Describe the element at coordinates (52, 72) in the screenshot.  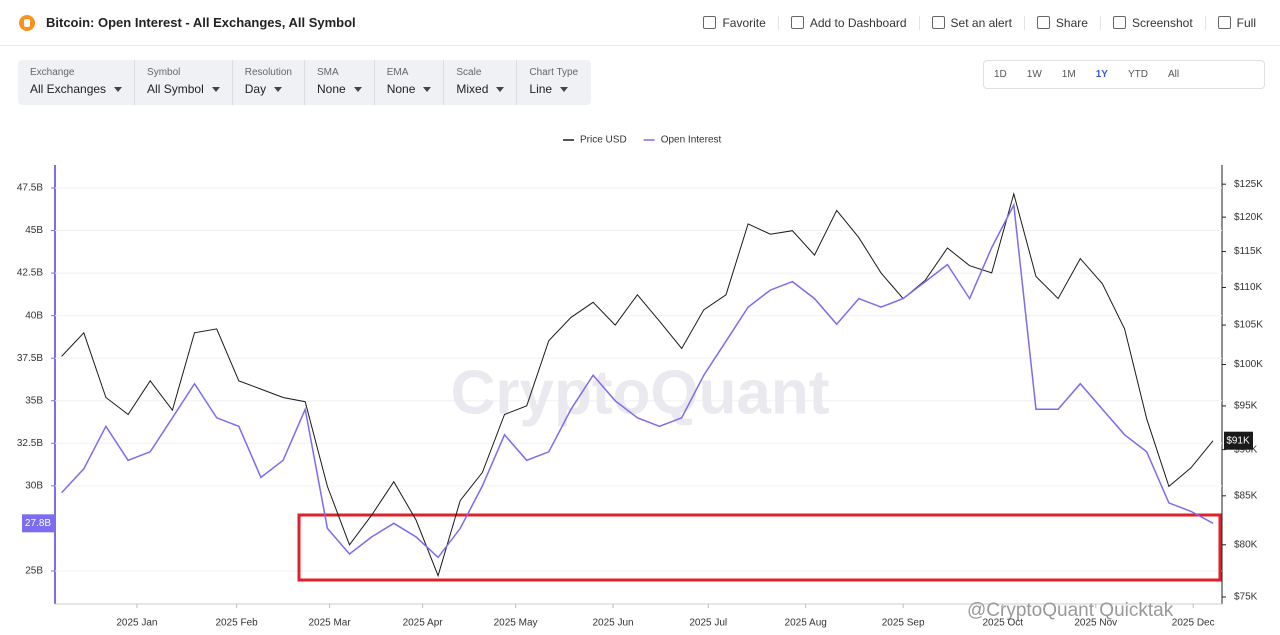
I see `filter-label: Exchange` at that location.